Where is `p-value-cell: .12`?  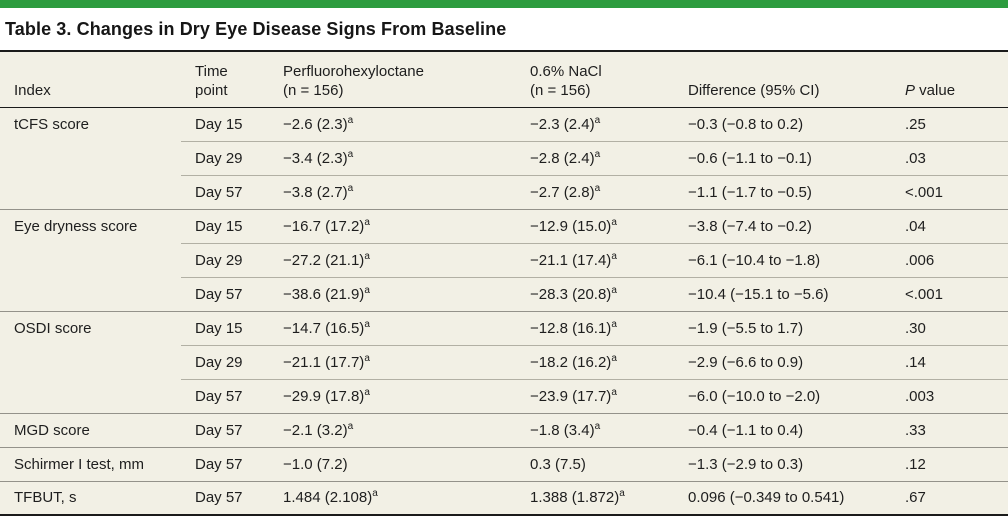 p-value-cell: .12 is located at coordinates (949, 463).